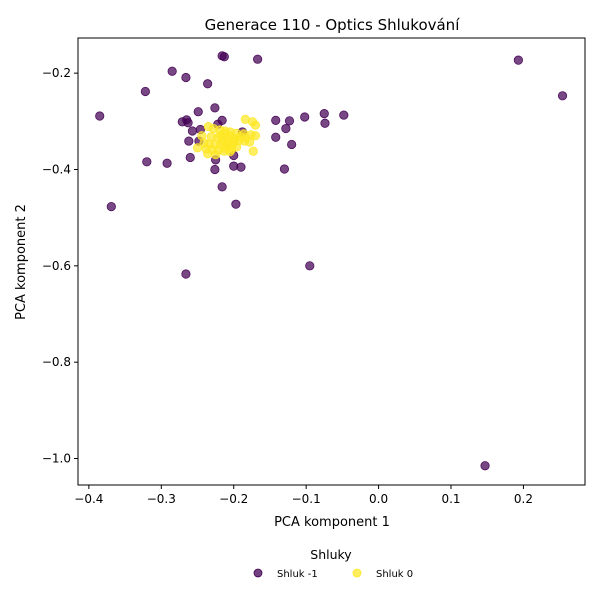 Image resolution: width=600 pixels, height=600 pixels. What do you see at coordinates (297, 574) in the screenshot?
I see `legend-label-shluk-minus-1: Shluk -1` at bounding box center [297, 574].